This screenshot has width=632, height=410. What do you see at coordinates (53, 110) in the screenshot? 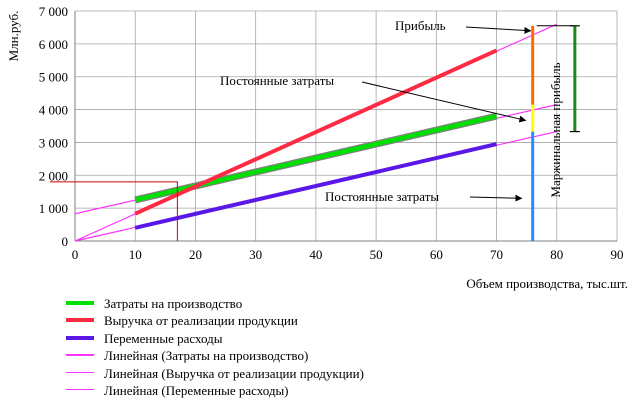
I see `y-tick-label: 4 000` at bounding box center [53, 110].